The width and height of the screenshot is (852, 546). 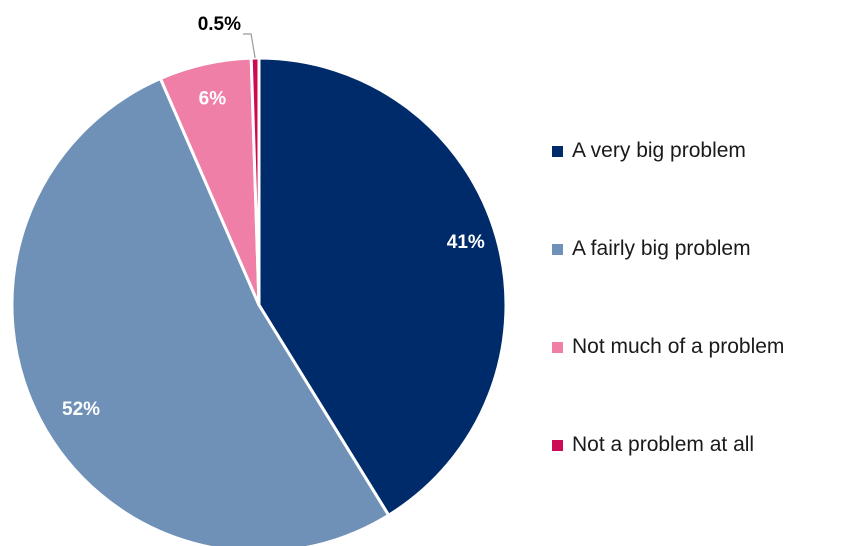 I want to click on slice-not-a-problem, so click(x=255, y=181).